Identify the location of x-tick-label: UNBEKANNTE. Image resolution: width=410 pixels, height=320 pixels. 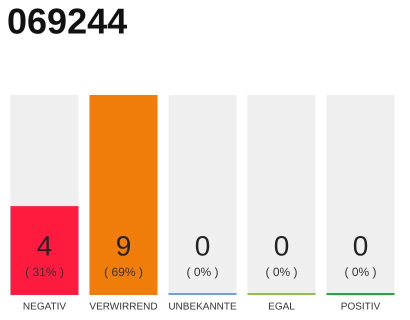
(202, 307).